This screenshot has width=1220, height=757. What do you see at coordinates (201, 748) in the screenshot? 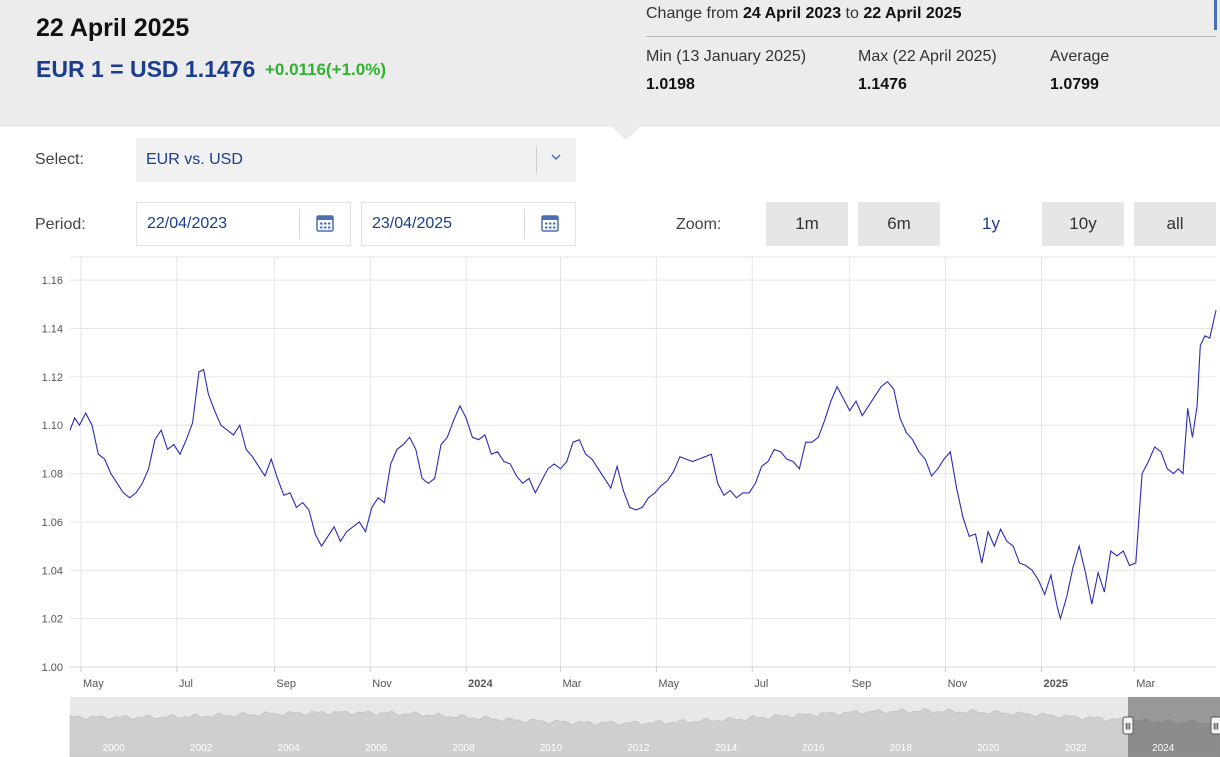
I see `navigator-year-label: 2002` at bounding box center [201, 748].